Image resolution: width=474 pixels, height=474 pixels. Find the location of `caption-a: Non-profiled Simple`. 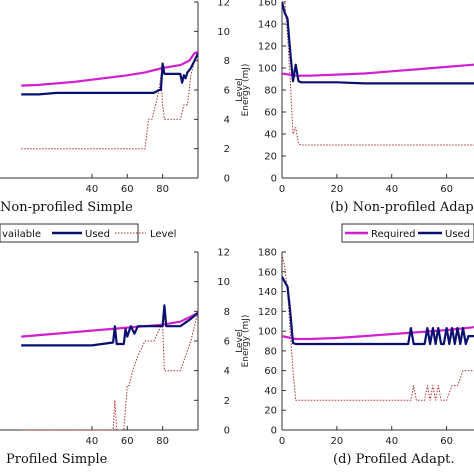

caption-a: Non-profiled Simple is located at coordinates (66, 207).